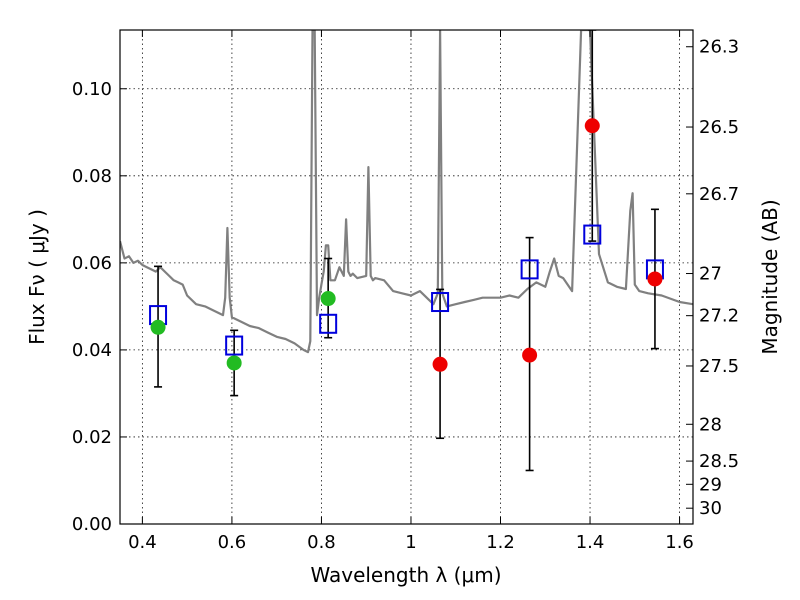 This screenshot has width=800, height=600. What do you see at coordinates (719, 127) in the screenshot?
I see `right-tick-label: 26.5` at bounding box center [719, 127].